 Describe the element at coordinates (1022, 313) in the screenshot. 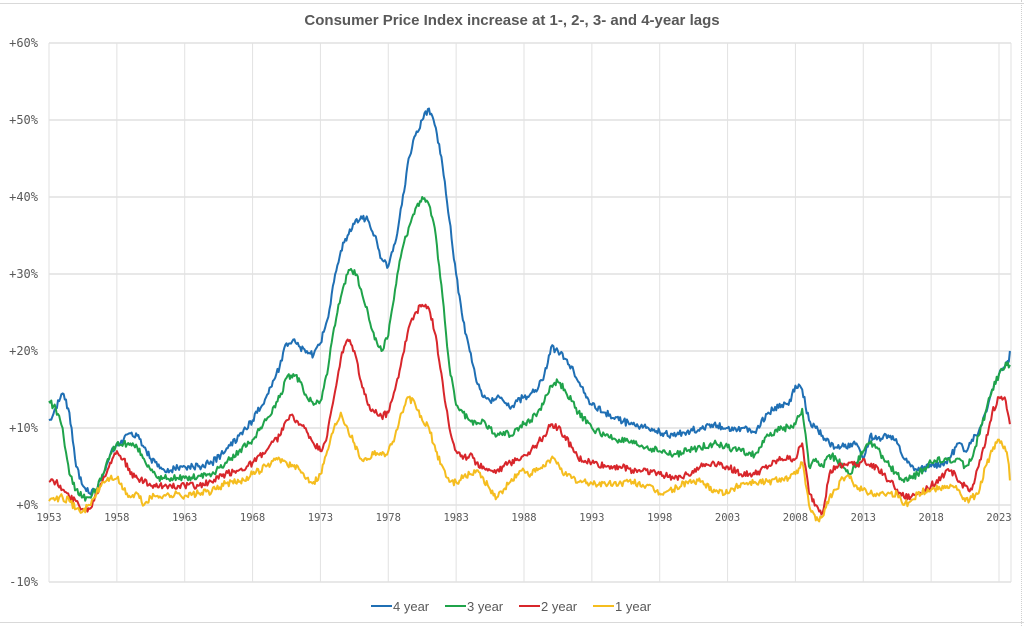

I see `frame-right-border` at that location.